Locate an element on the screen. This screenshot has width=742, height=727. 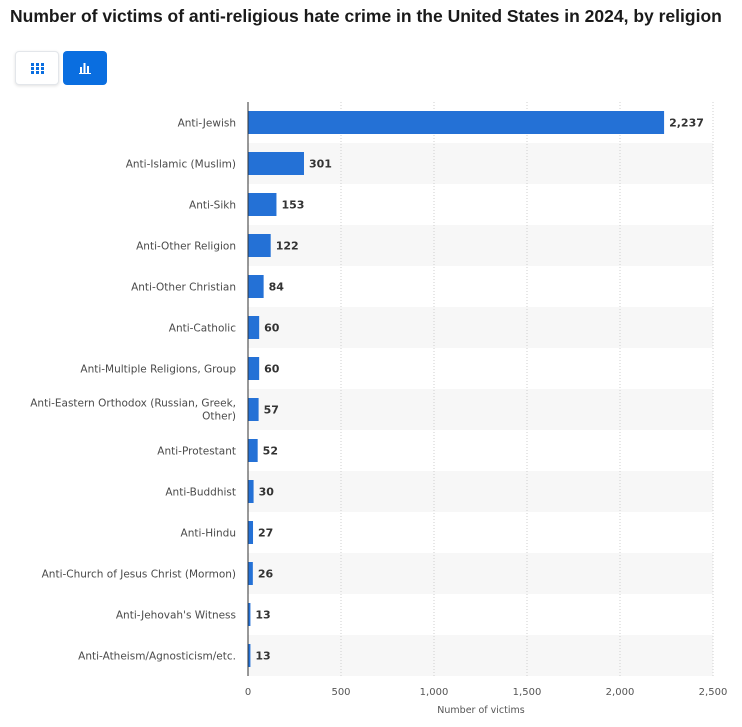
value-label: 153 is located at coordinates (292, 205).